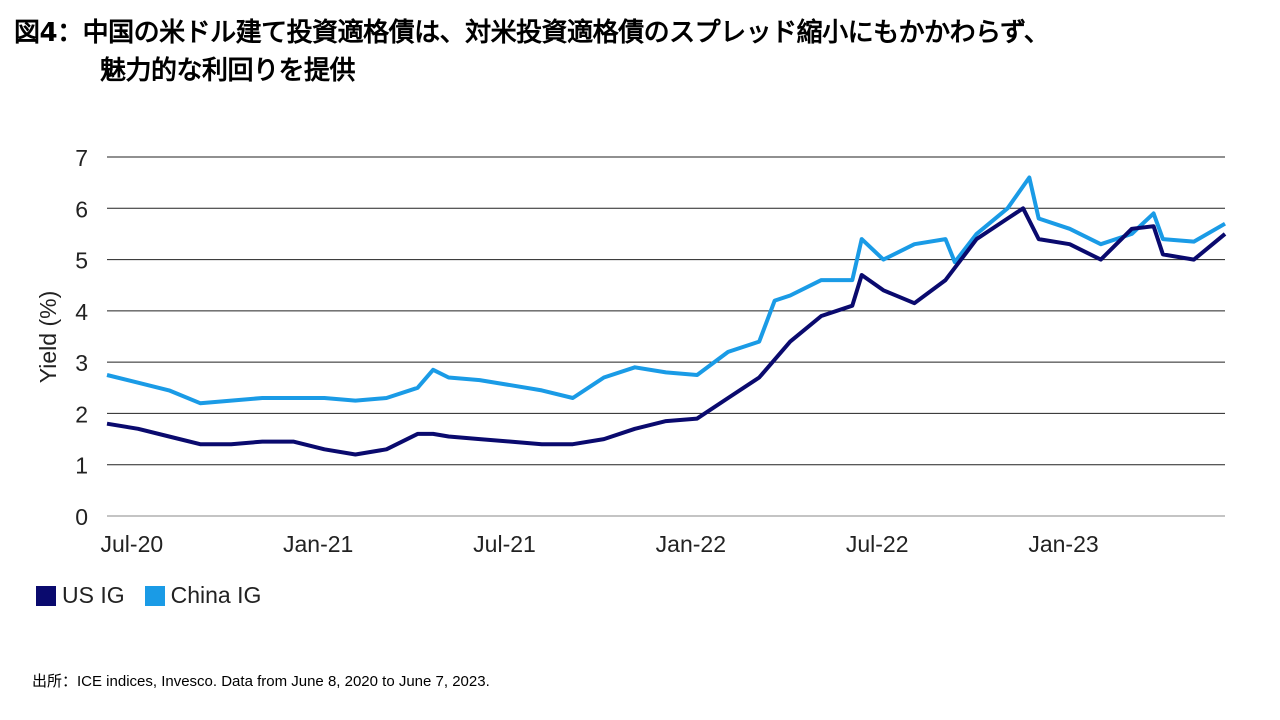 This screenshot has width=1280, height=720. I want to click on y-tick-label: 7, so click(81, 158).